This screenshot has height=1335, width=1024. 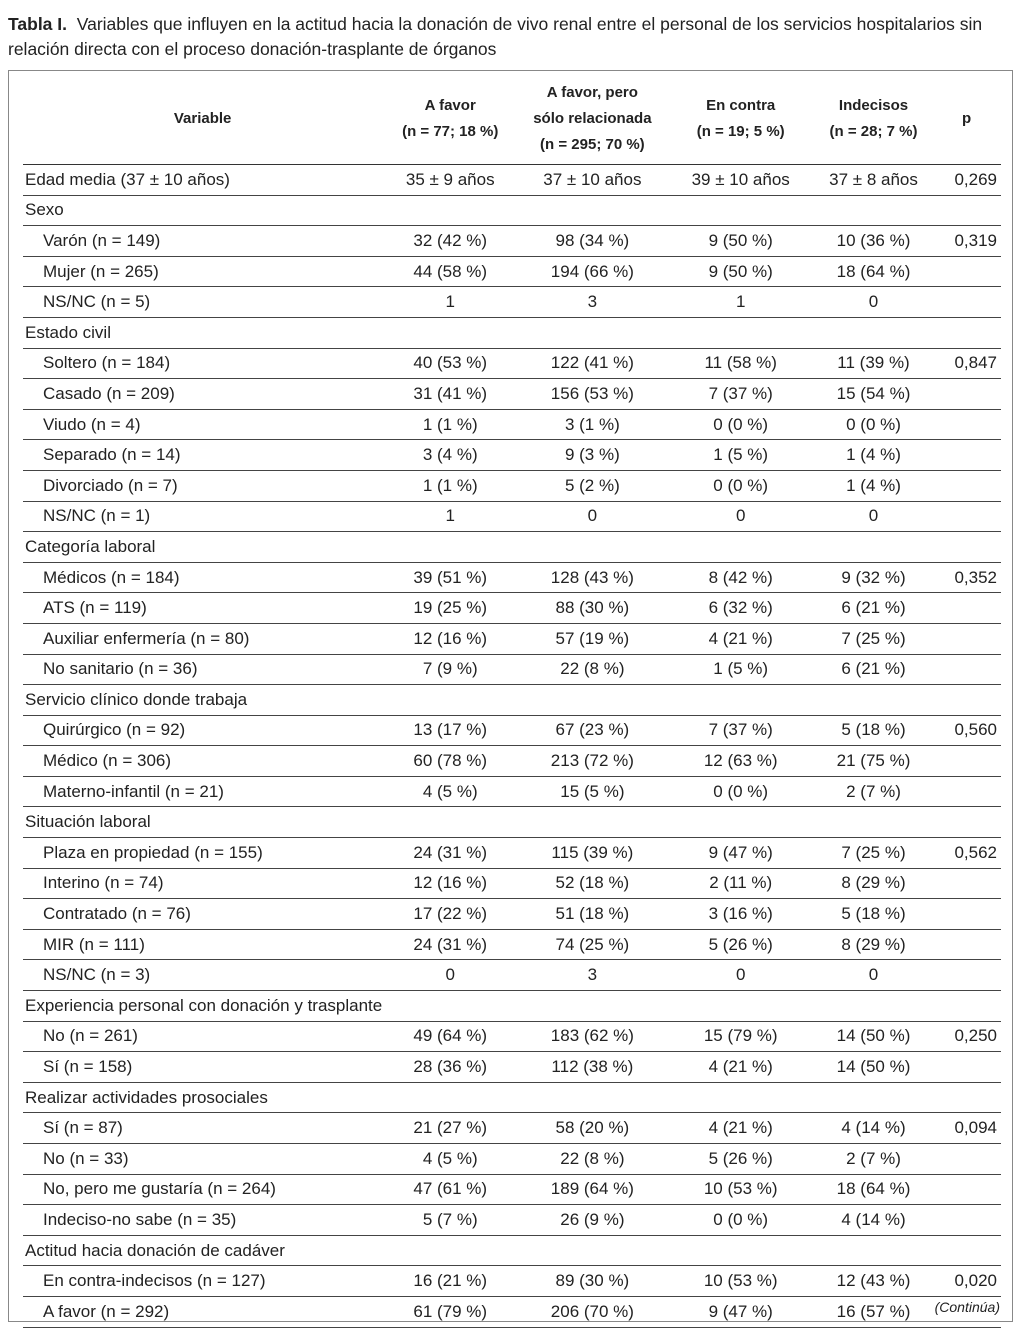 I want to click on value-cell: 9 (3 %), so click(x=592, y=455).